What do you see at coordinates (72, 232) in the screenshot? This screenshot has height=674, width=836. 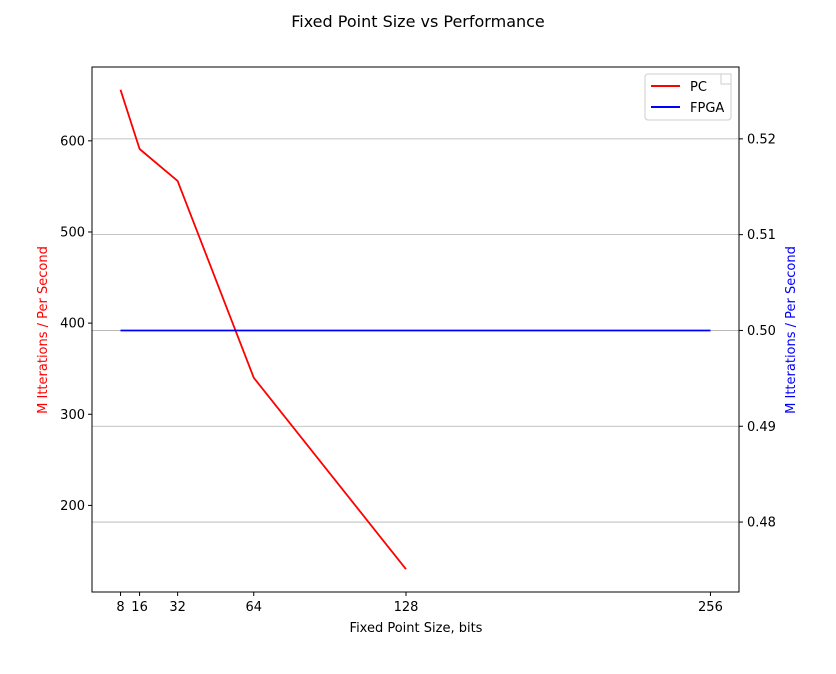 I see `left-y-tick-label-500: 500` at bounding box center [72, 232].